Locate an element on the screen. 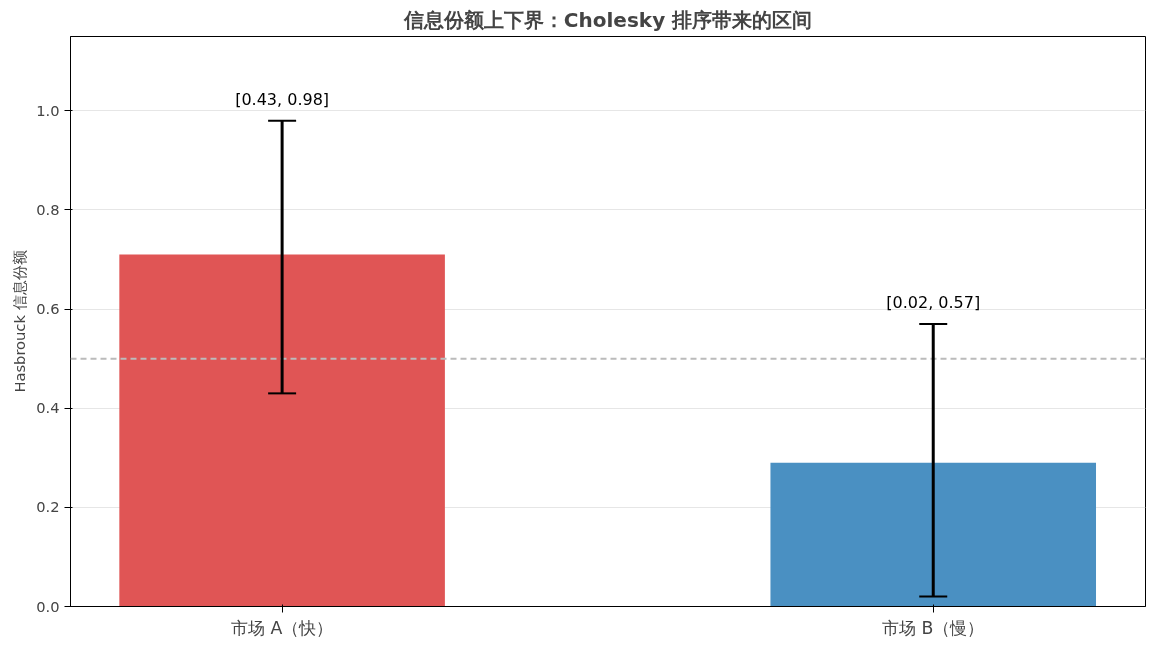 The height and width of the screenshot is (650, 1170). annotation: [0.02, 0.57] is located at coordinates (933, 302).